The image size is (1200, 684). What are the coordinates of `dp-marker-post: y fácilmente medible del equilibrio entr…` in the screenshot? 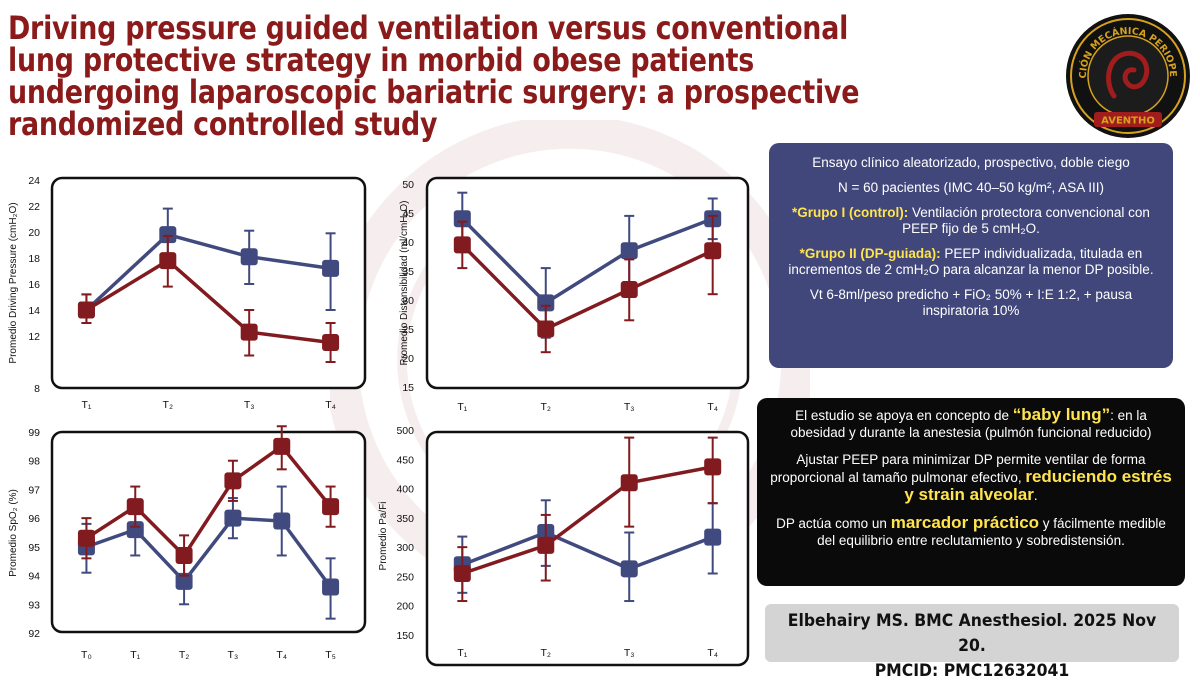 It's located at (991, 532).